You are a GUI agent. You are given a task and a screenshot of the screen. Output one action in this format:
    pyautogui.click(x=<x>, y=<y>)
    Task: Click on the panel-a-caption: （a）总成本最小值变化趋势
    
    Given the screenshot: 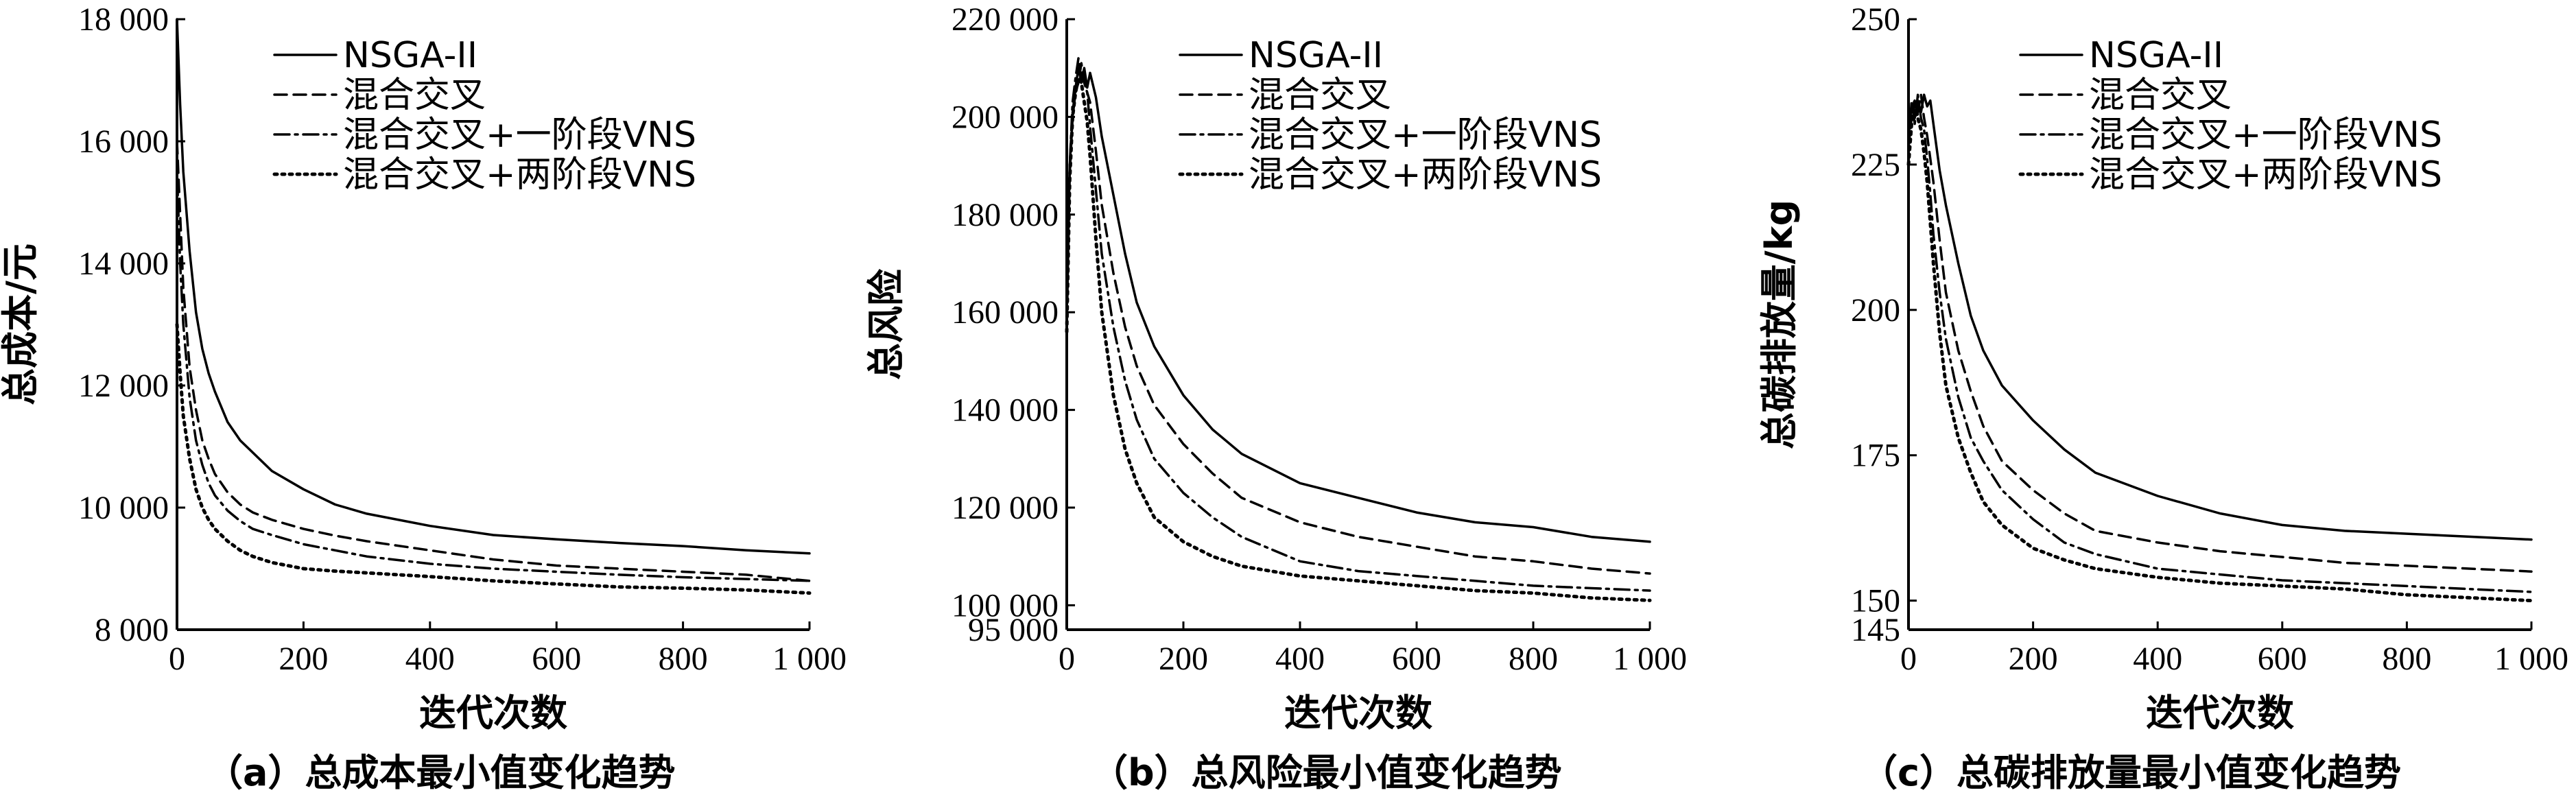 What is the action you would take?
    pyautogui.click(x=440, y=772)
    